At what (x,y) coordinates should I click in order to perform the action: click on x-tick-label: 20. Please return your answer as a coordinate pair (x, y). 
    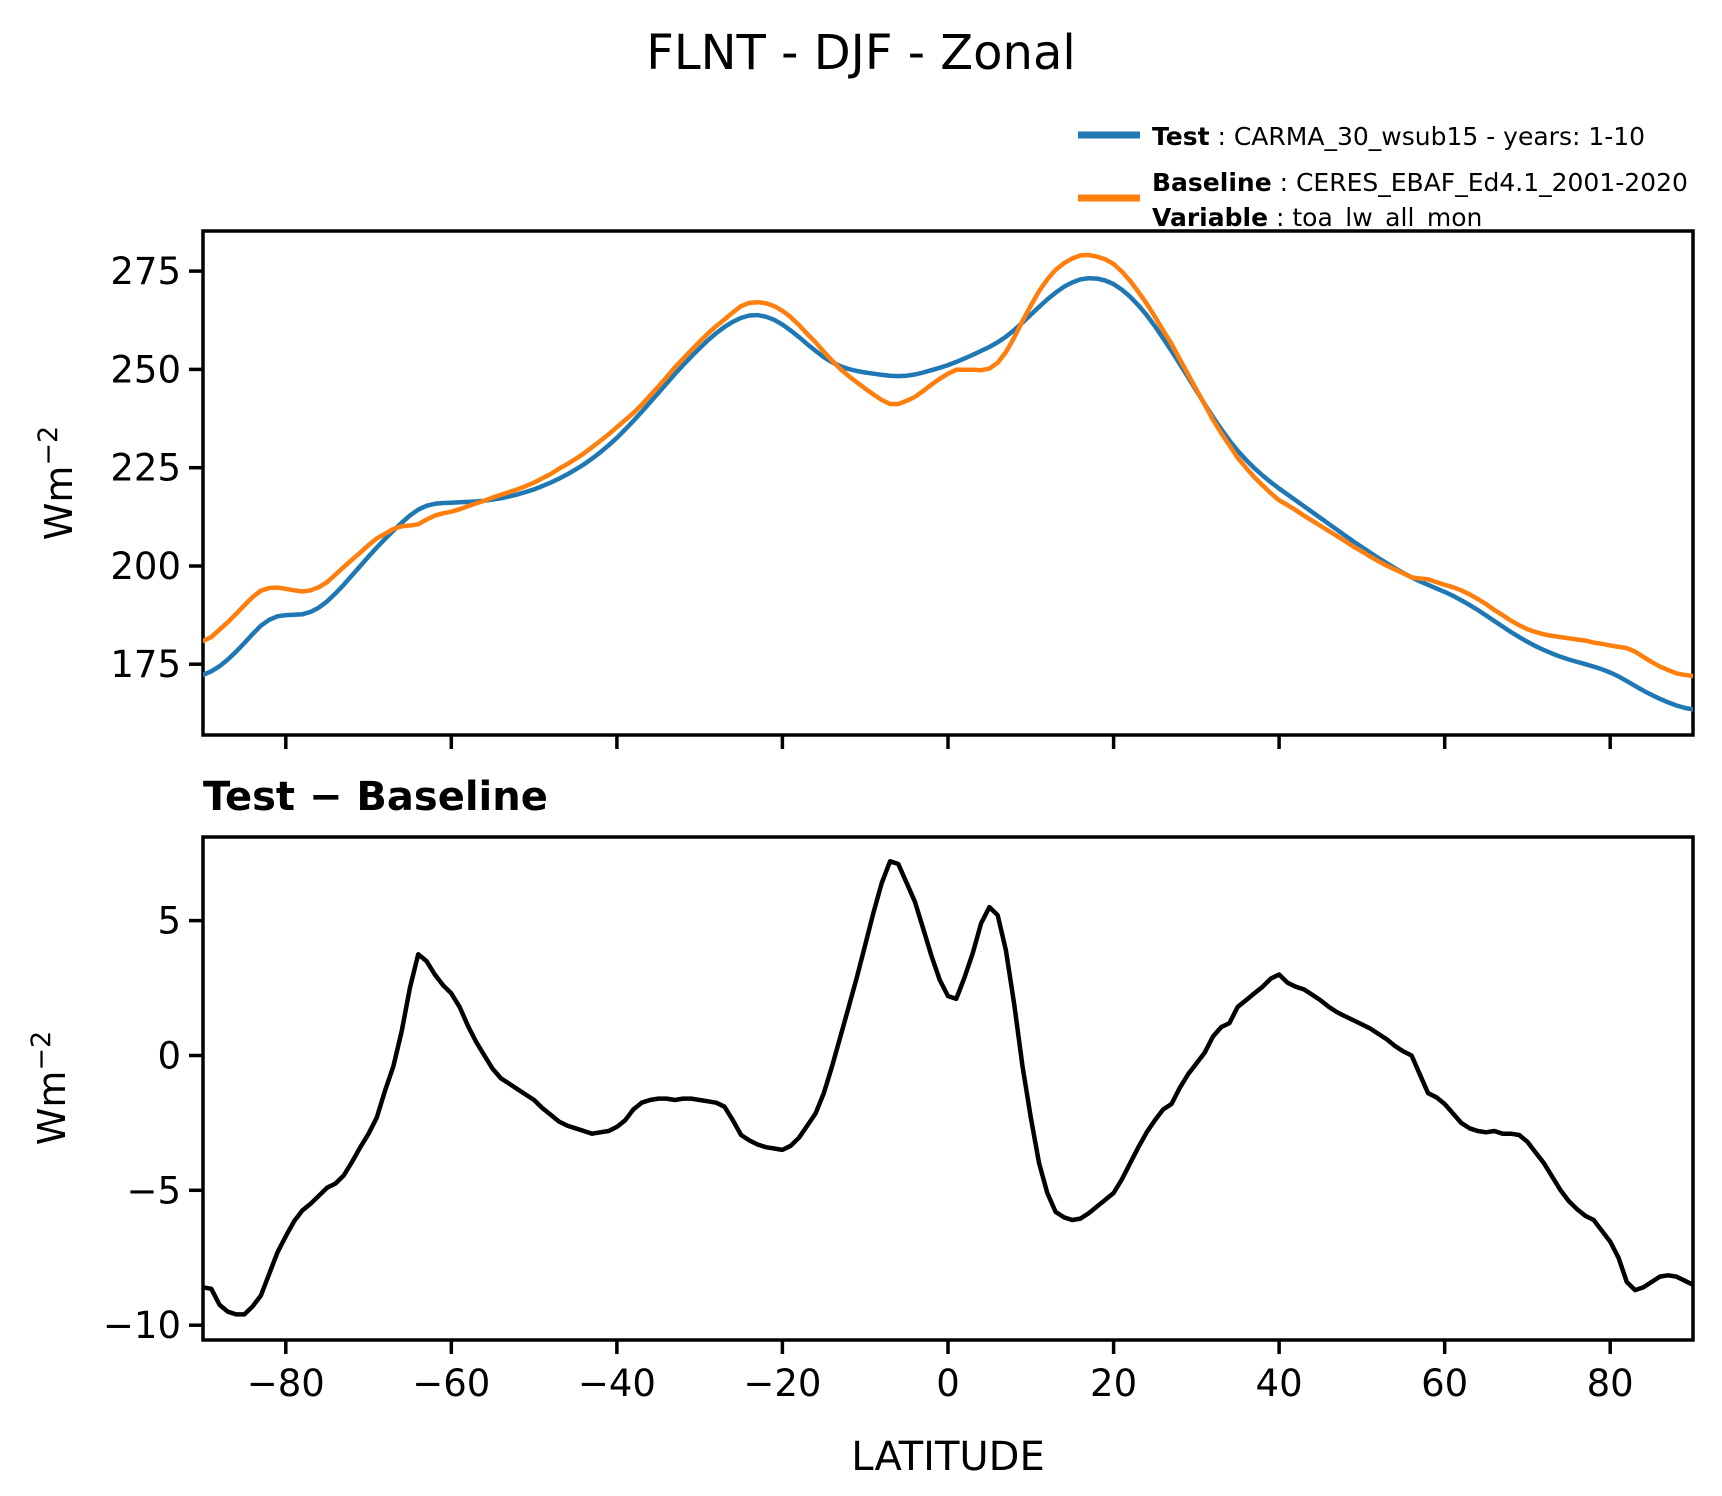
    Looking at the image, I should click on (1113, 1383).